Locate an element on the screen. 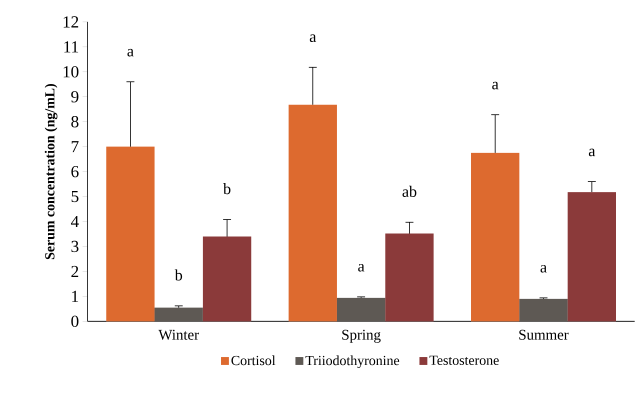 This screenshot has width=638, height=402. legend-label: Triiodothyronine is located at coordinates (353, 361).